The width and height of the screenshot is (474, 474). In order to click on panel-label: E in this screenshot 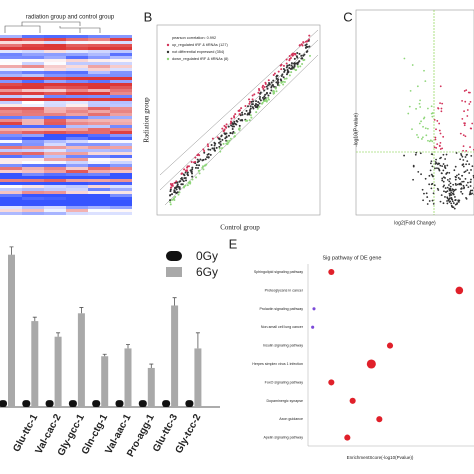, I will do `click(233, 243)`.